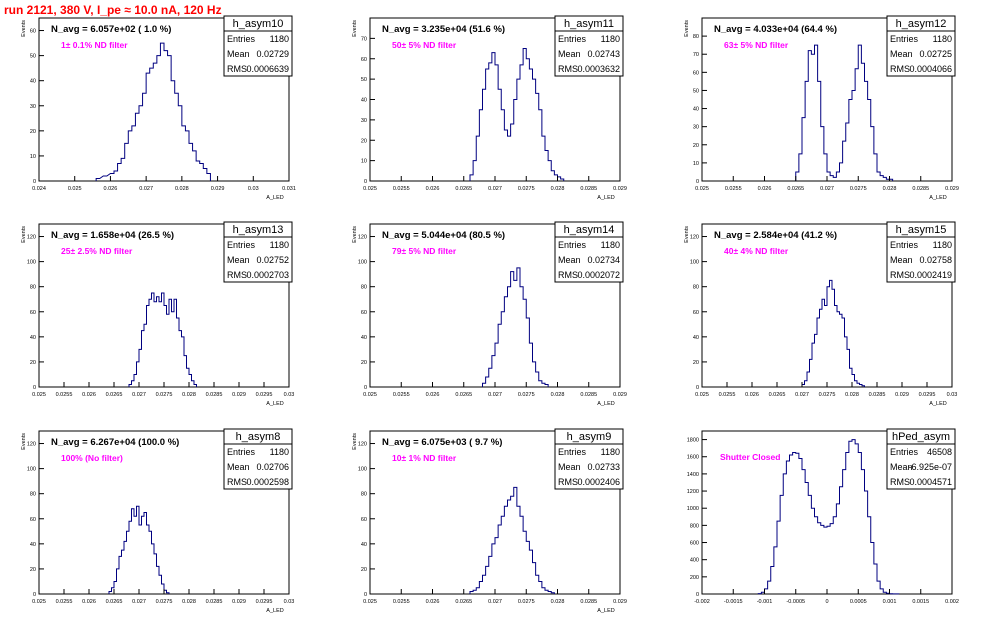 The image size is (996, 622). I want to click on x-tick-label: 0.029, so click(952, 189).